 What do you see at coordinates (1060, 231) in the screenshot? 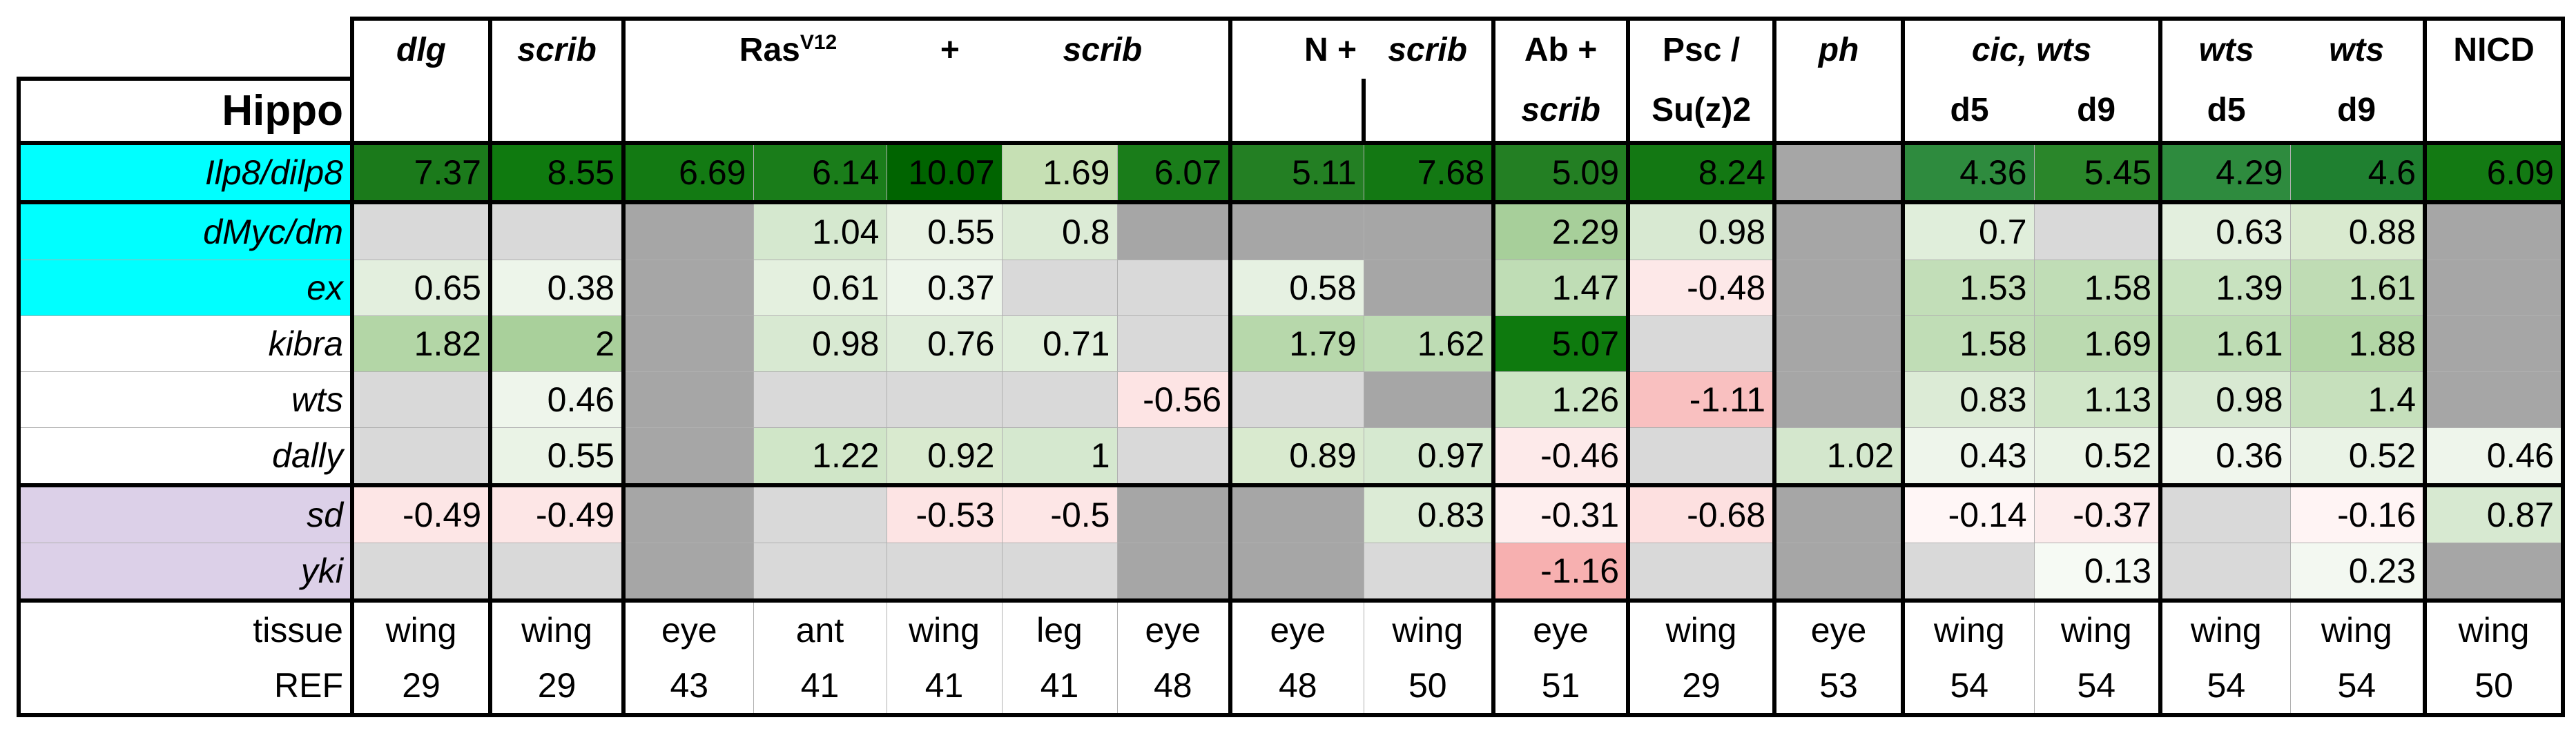
I see `value-cell: 0.8` at bounding box center [1060, 231].